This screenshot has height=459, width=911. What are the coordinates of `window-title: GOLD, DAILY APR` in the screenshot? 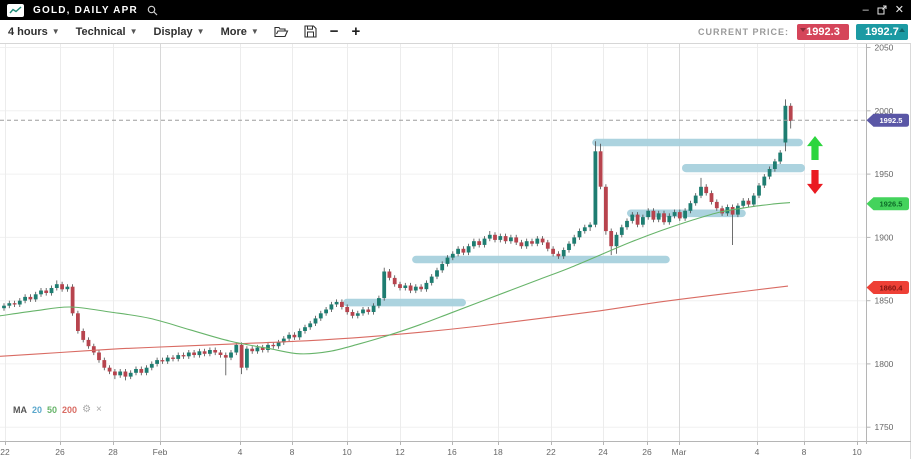 It's located at (85, 10).